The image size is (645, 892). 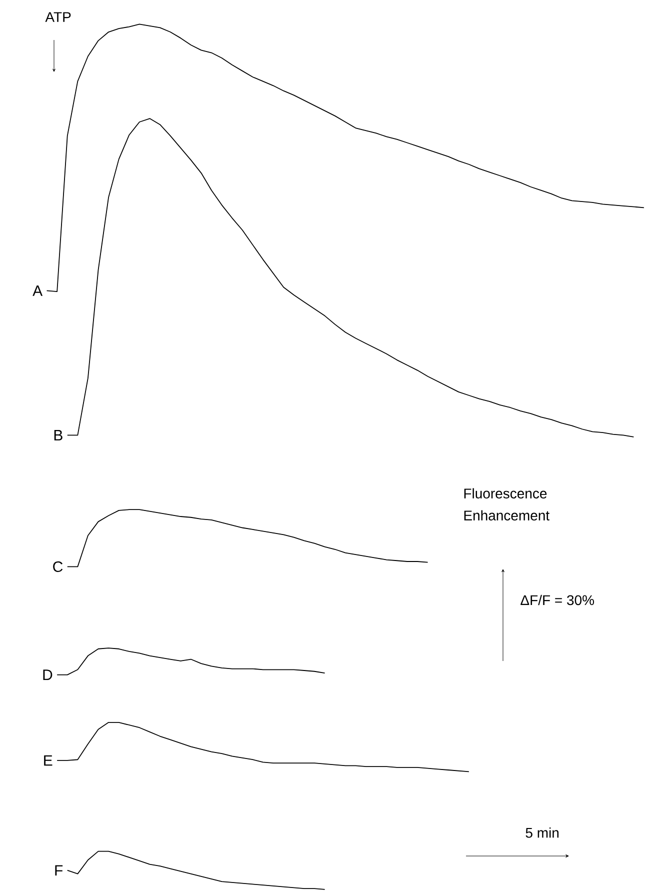 What do you see at coordinates (58, 17) in the screenshot?
I see `text: ATP` at bounding box center [58, 17].